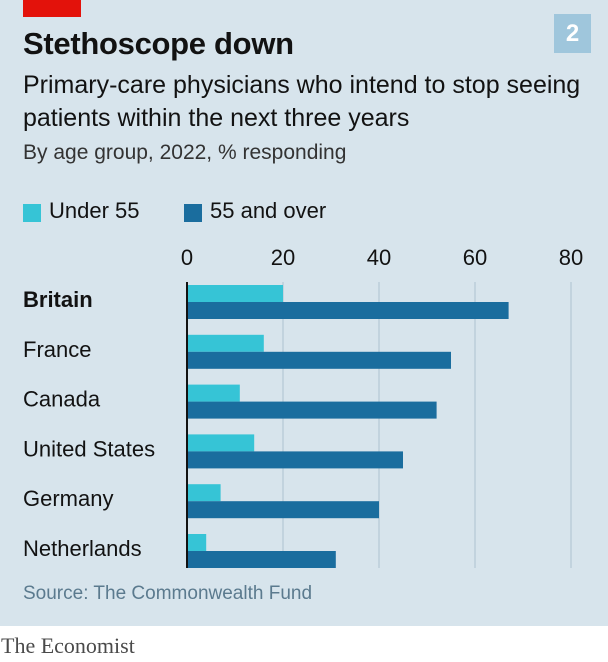  I want to click on category-label-united-states: United States, so click(89, 448).